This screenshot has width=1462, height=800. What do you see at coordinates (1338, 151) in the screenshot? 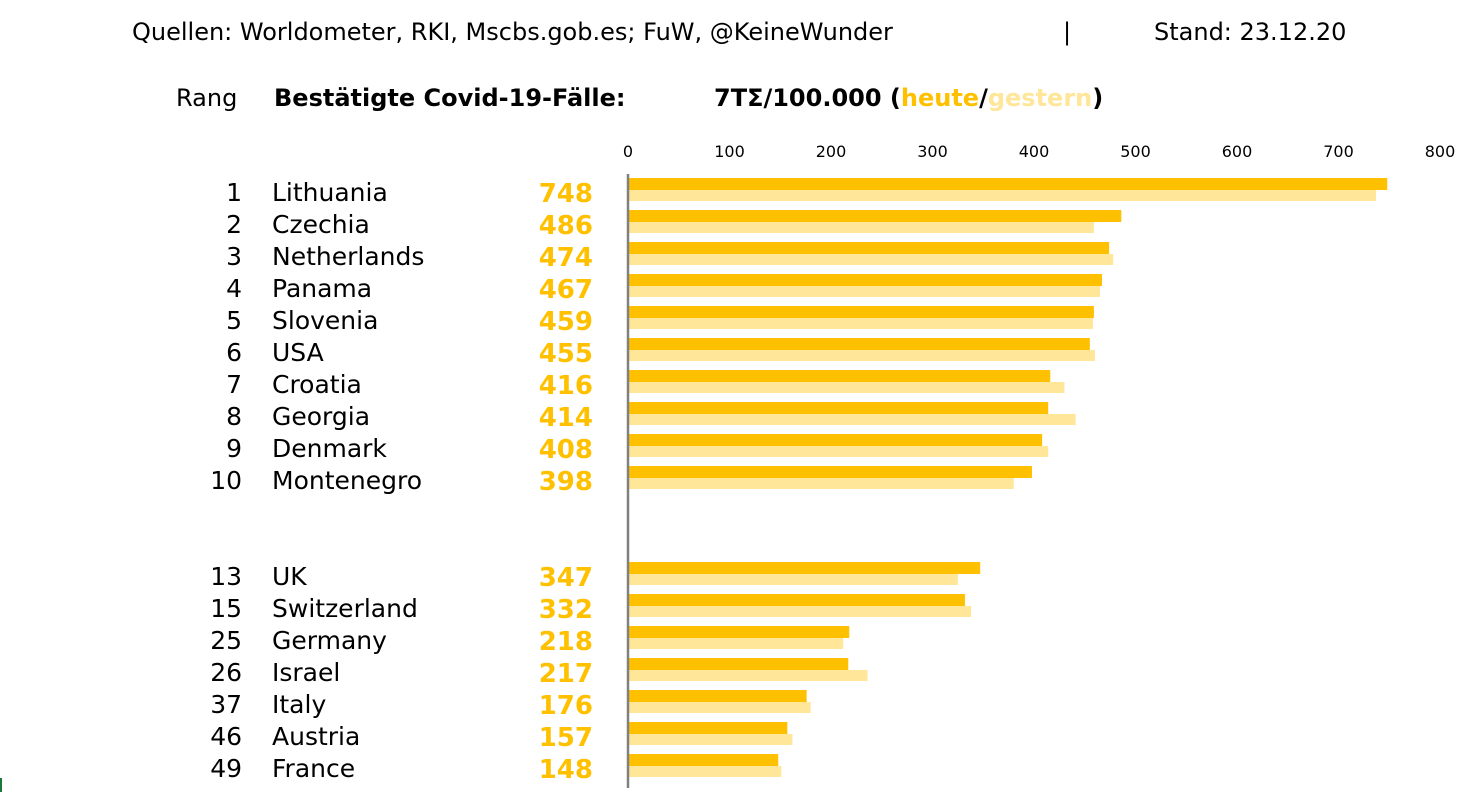
I see `x-tick-label: 700` at bounding box center [1338, 151].